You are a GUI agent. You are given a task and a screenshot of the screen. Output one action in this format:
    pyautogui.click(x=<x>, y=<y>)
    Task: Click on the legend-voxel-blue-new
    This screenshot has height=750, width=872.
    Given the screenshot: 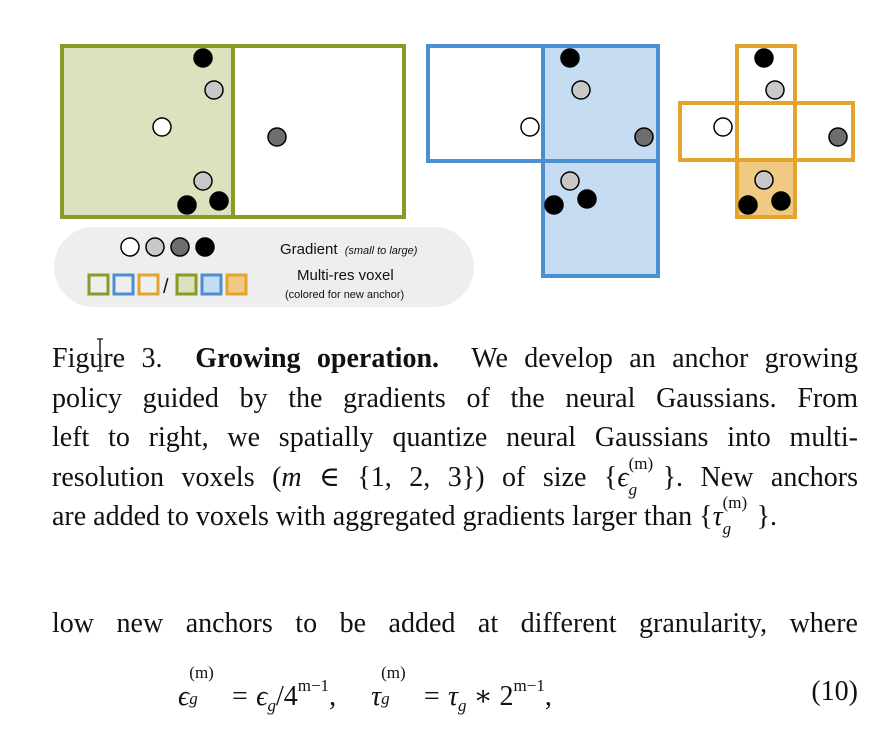 What is the action you would take?
    pyautogui.click(x=211, y=284)
    